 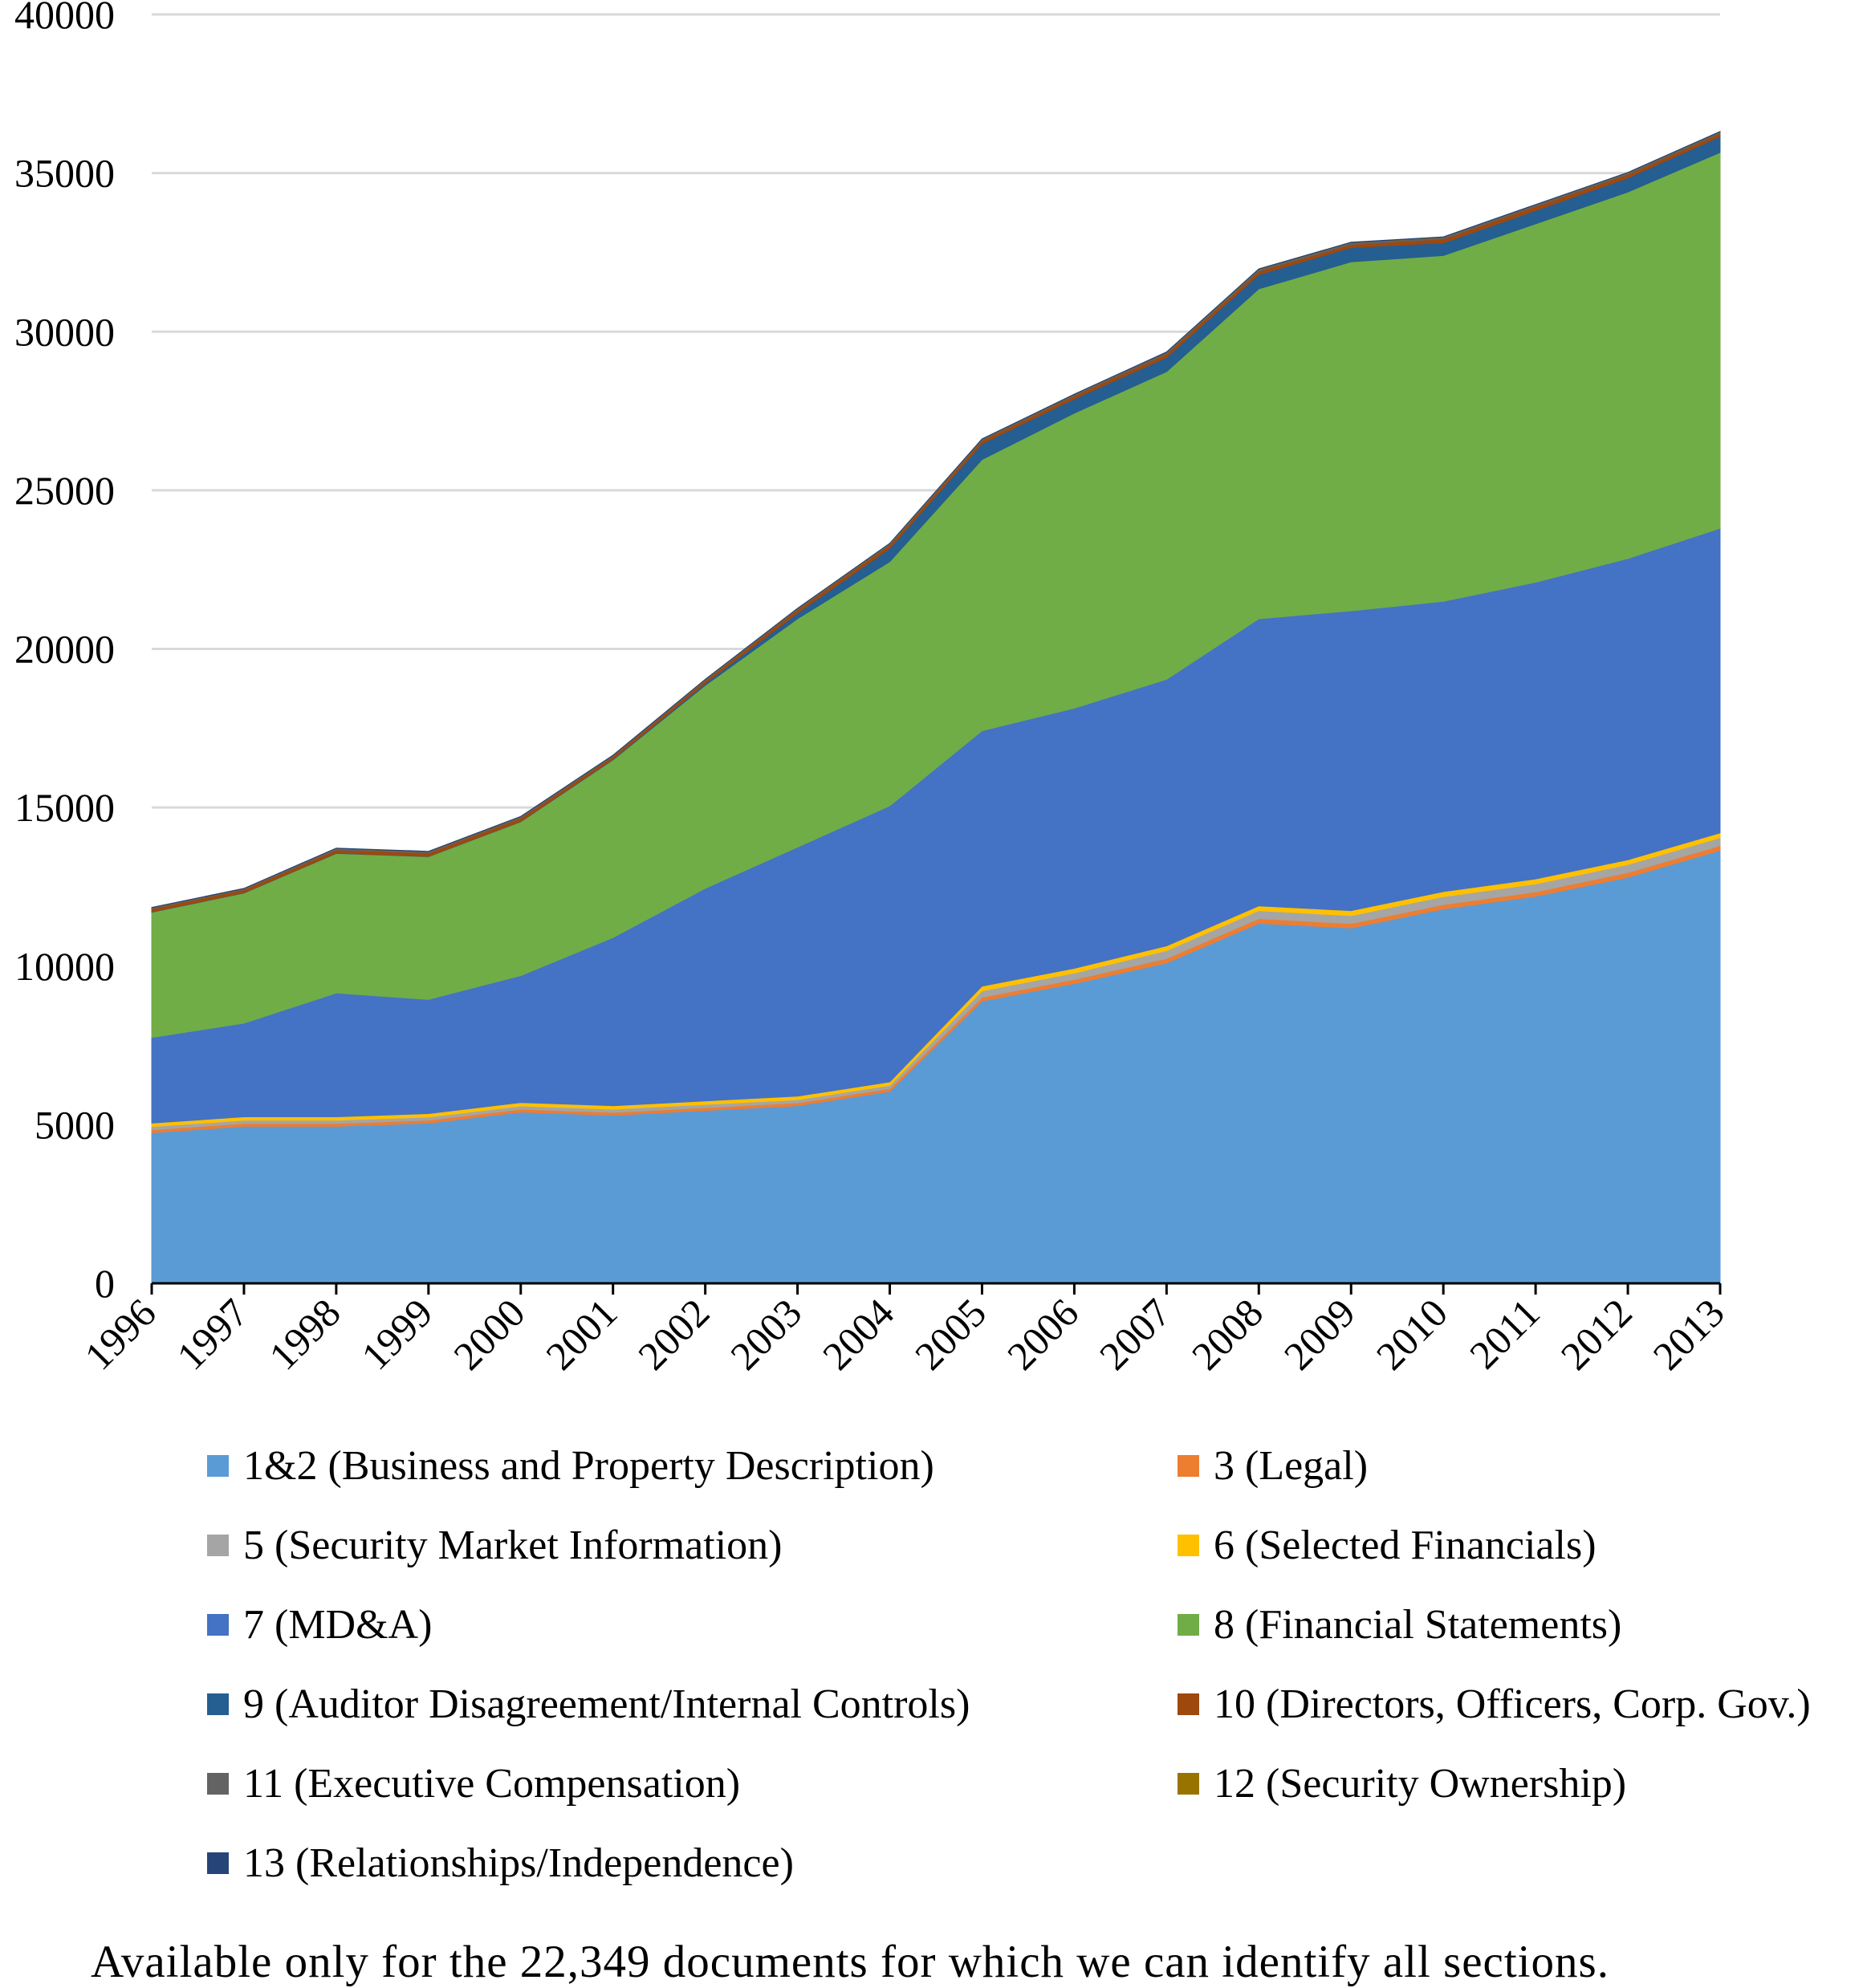 What do you see at coordinates (1420, 1784) in the screenshot?
I see `legend-label: 12 (Security Ownership)` at bounding box center [1420, 1784].